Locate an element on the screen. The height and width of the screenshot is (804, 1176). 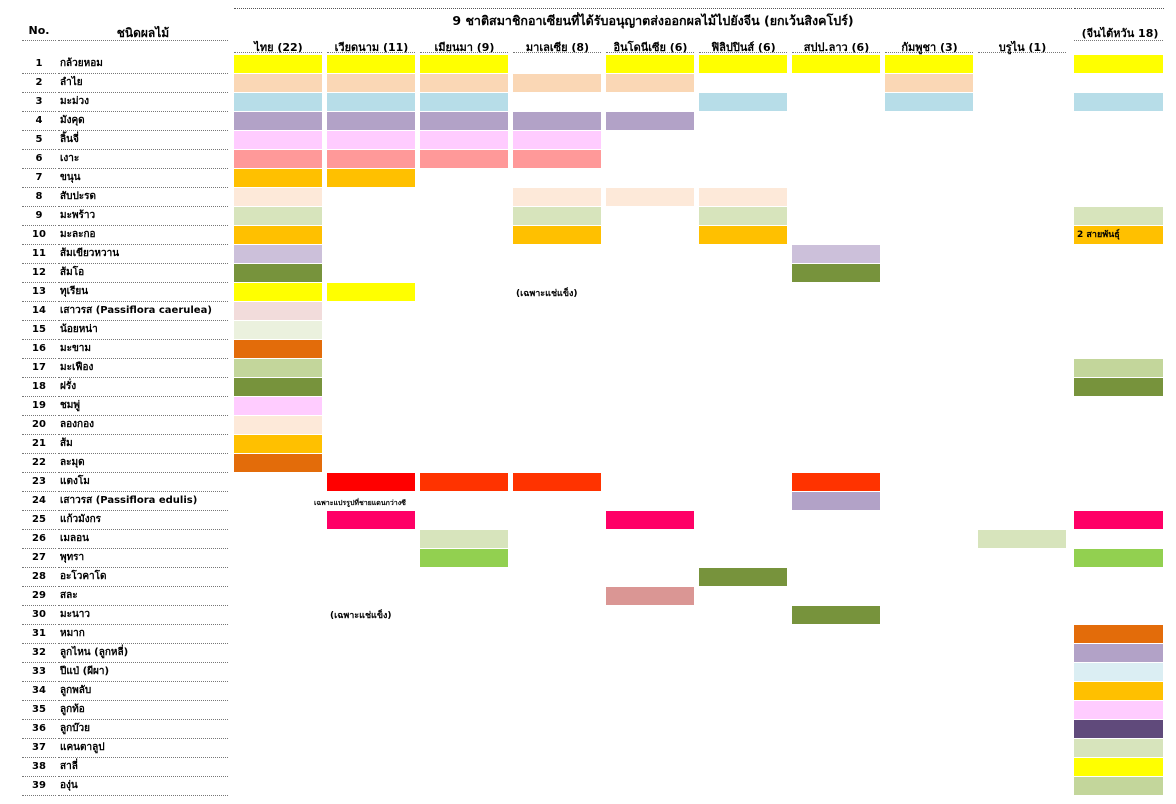
row-number: 11 is located at coordinates (39, 253).